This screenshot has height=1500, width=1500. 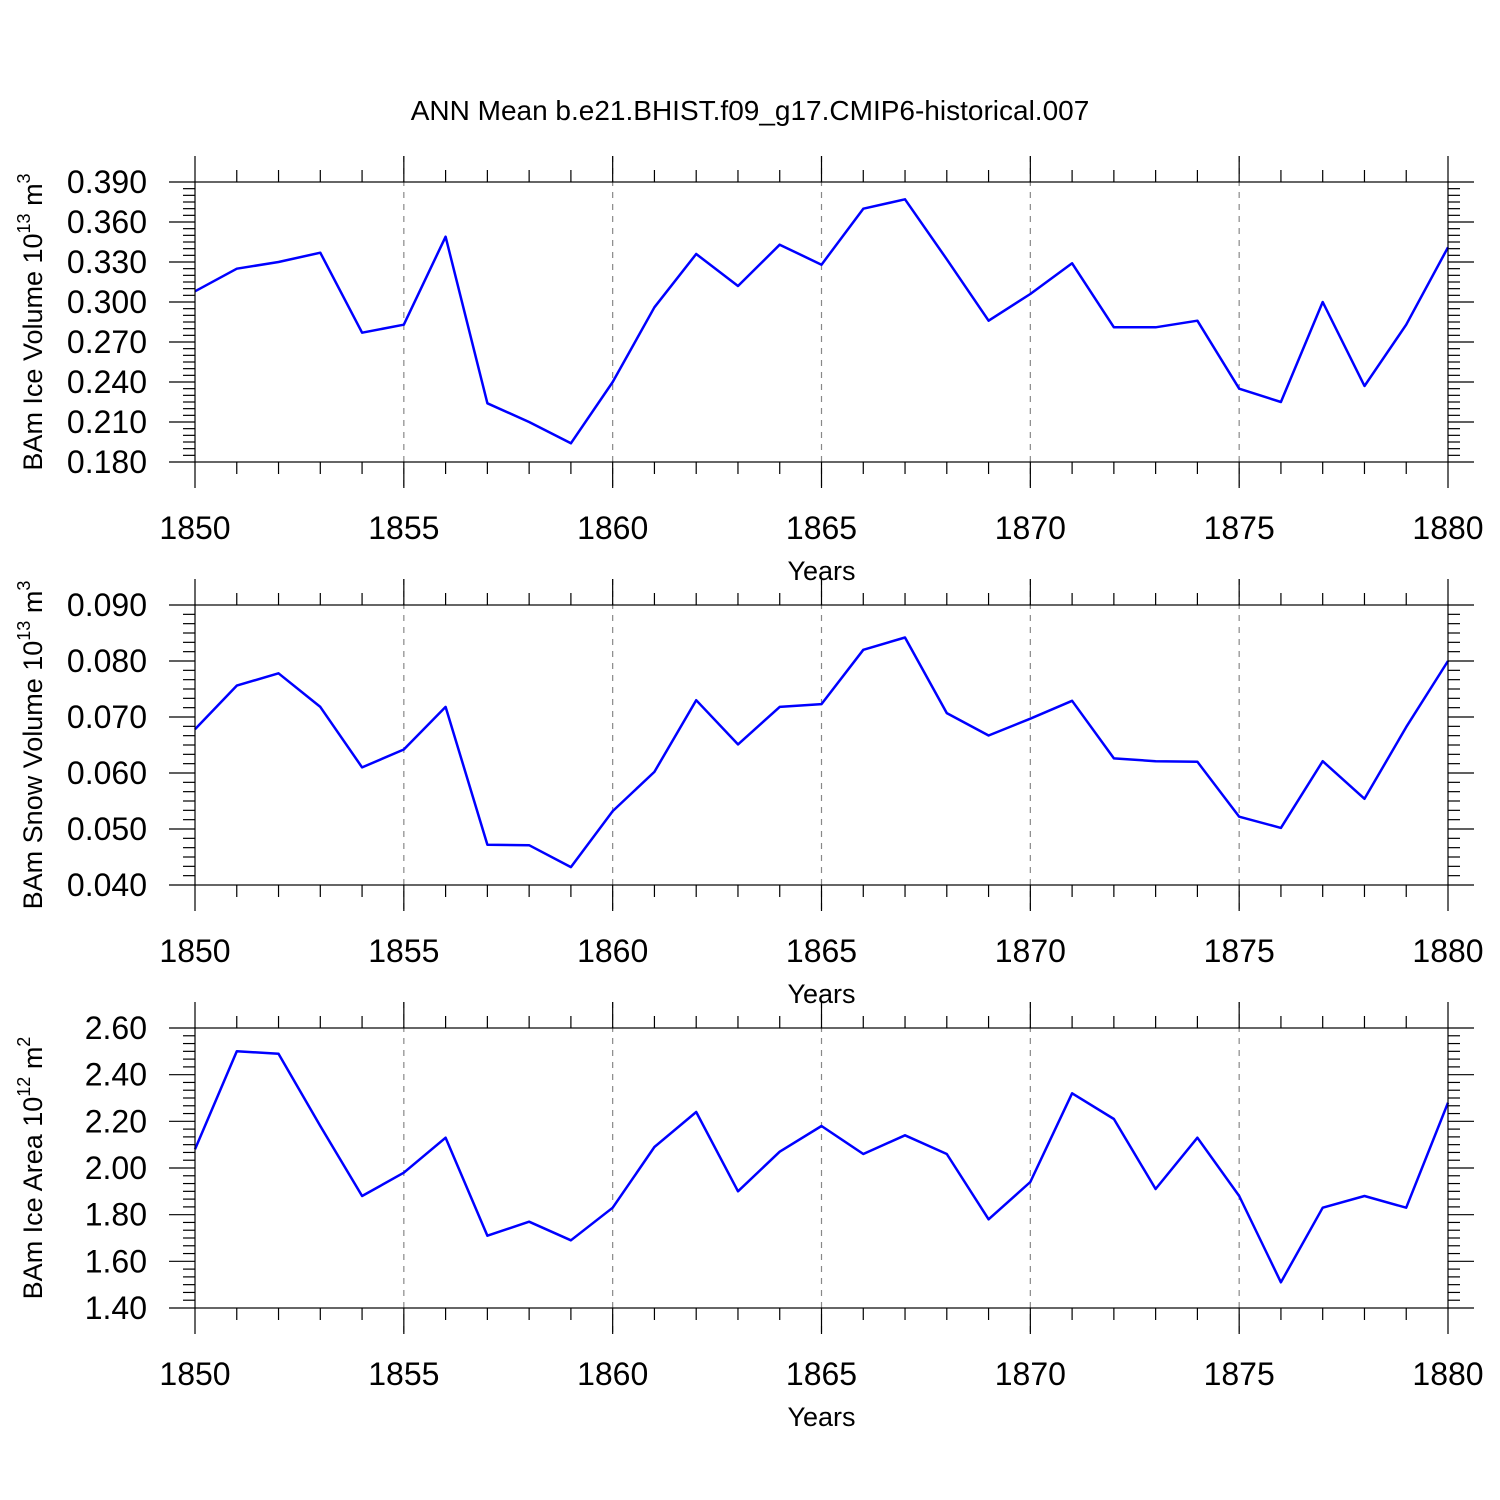 I want to click on y-tick-label: 1.40, so click(x=116, y=1308).